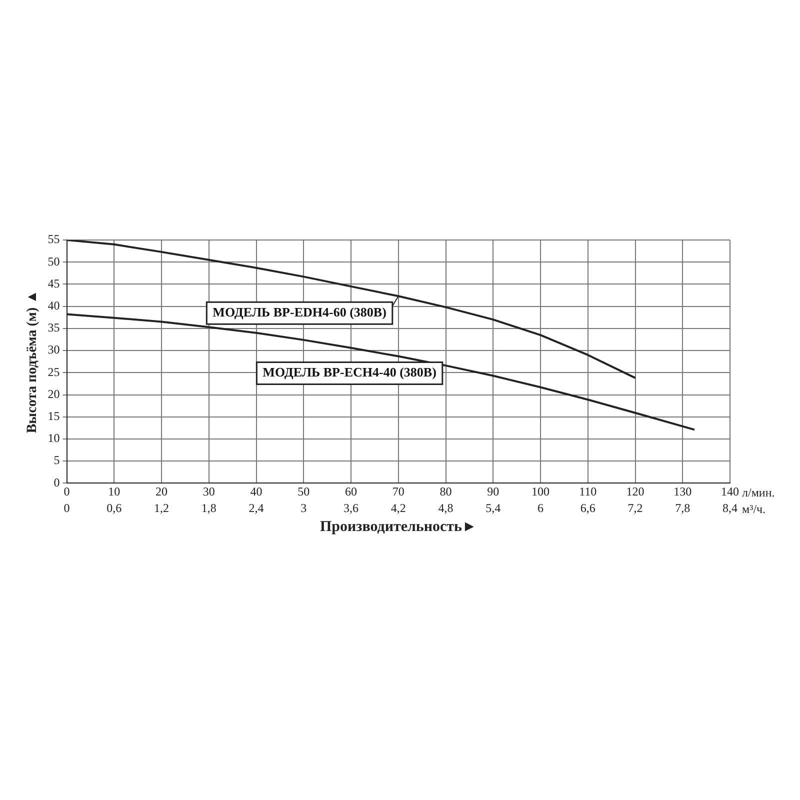 The height and width of the screenshot is (800, 800). Describe the element at coordinates (256, 491) in the screenshot. I see `x-tick-label: 40` at that location.